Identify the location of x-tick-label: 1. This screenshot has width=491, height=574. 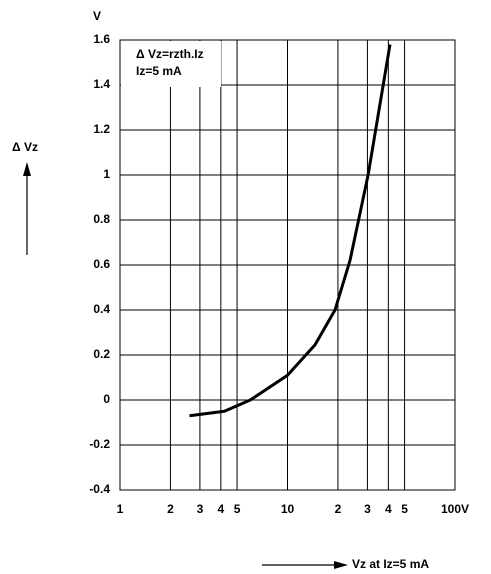
(120, 509).